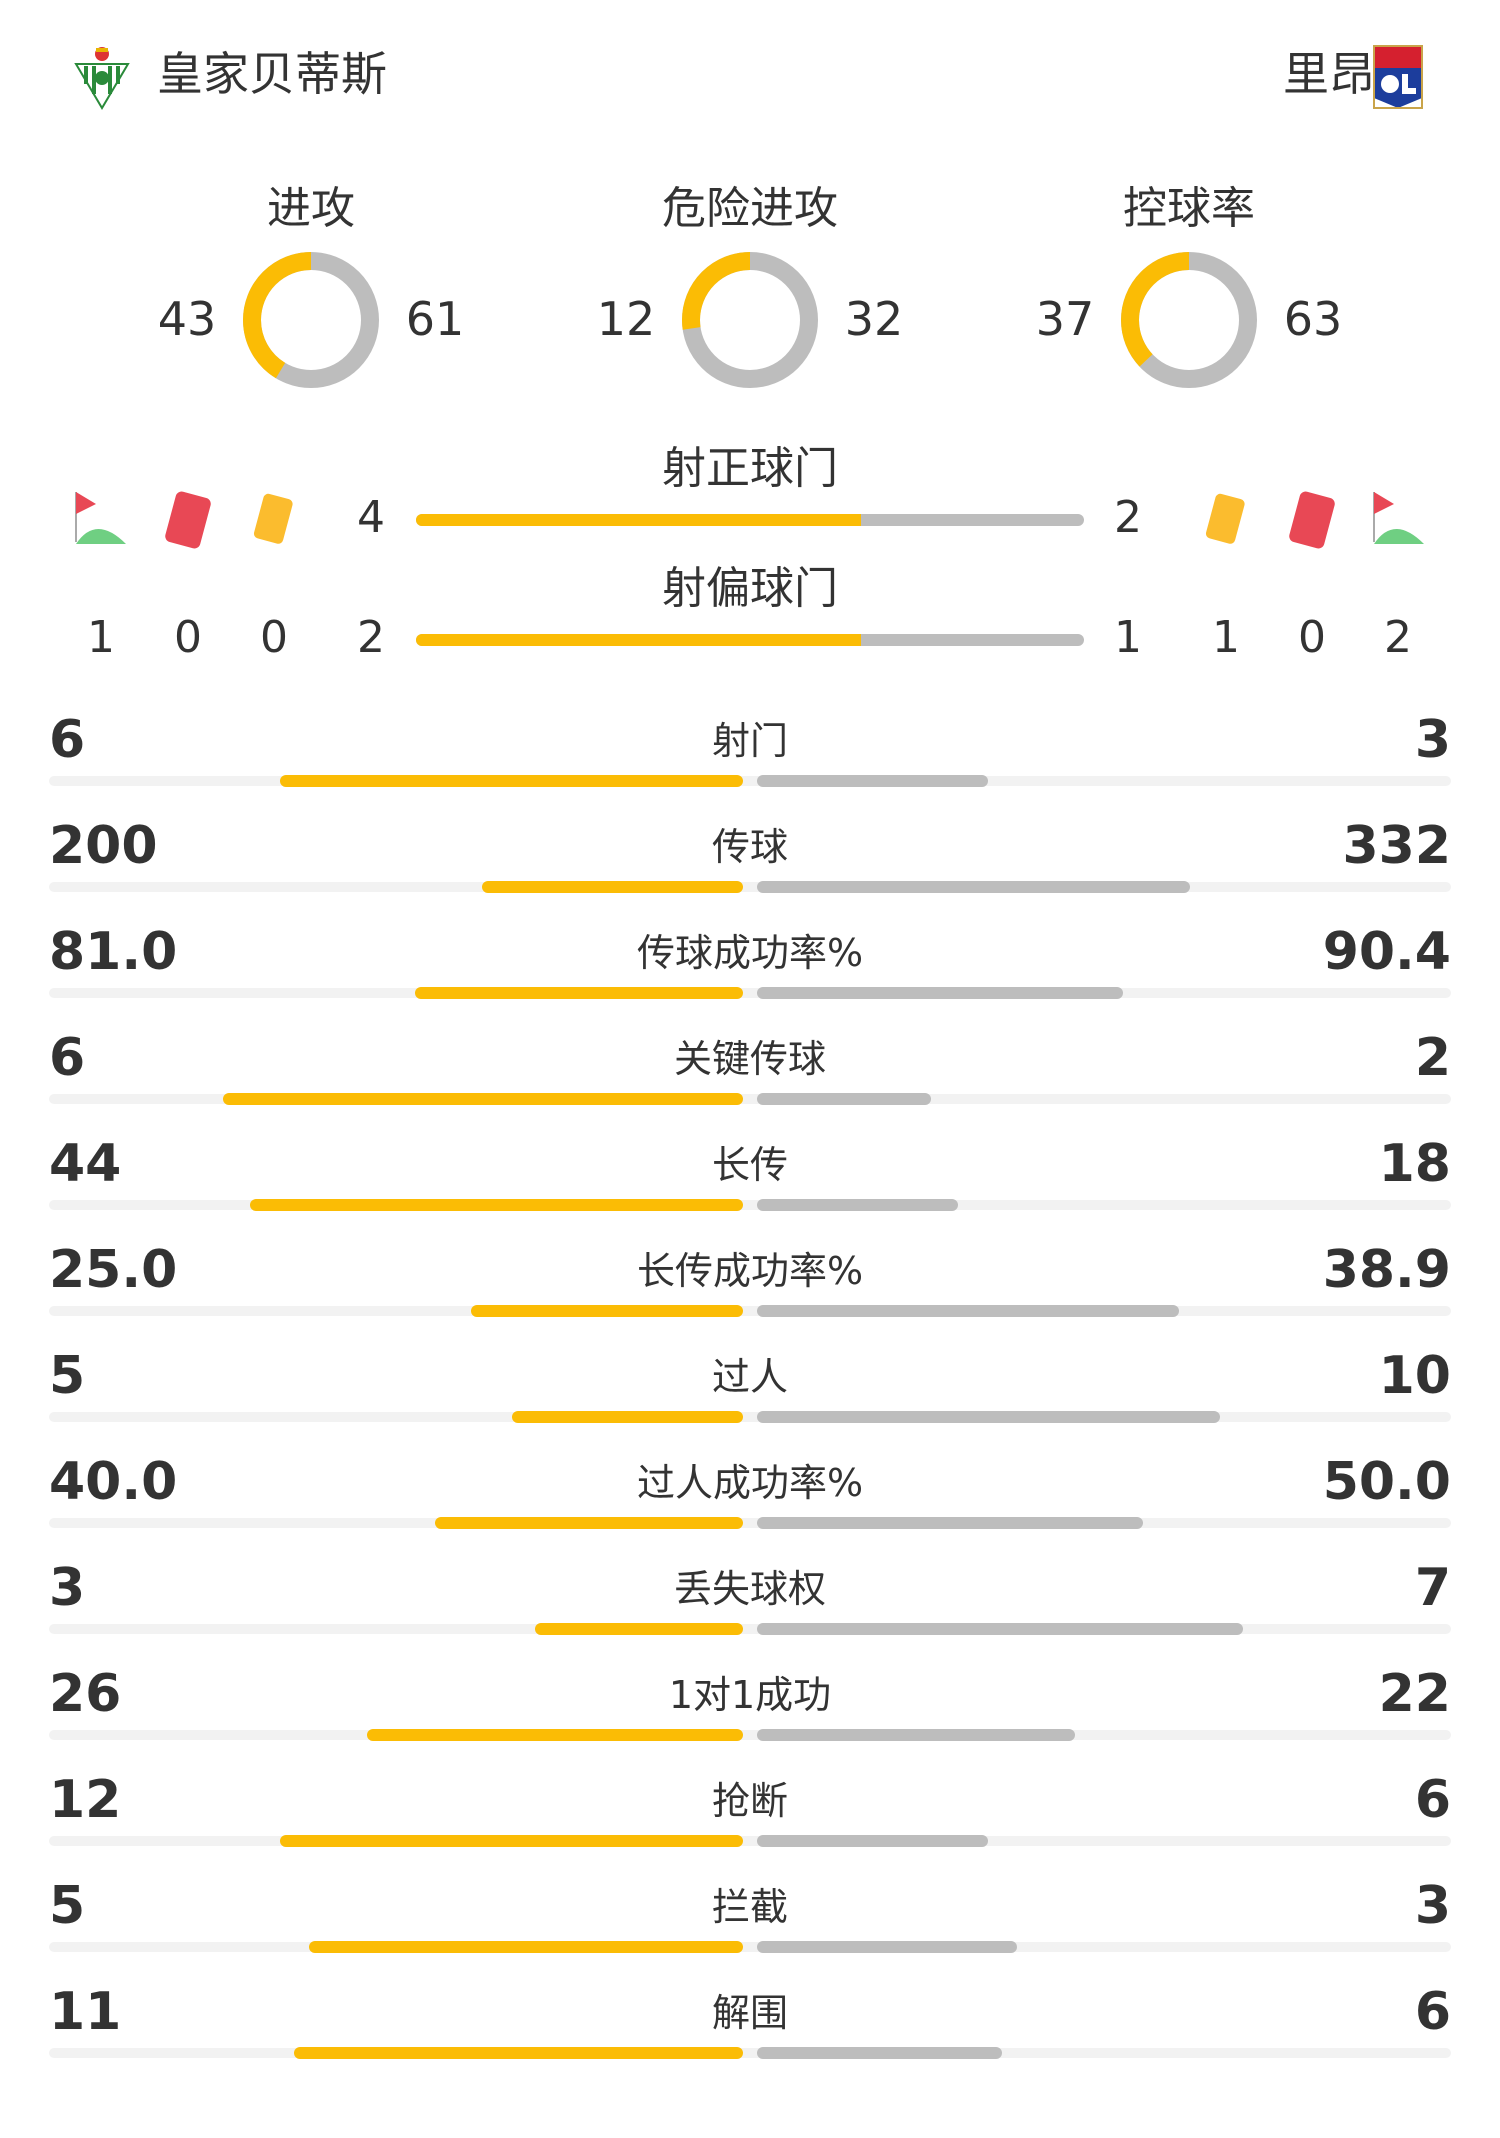  Describe the element at coordinates (67, 1588) in the screenshot. I see `stat-home-value: 3` at that location.